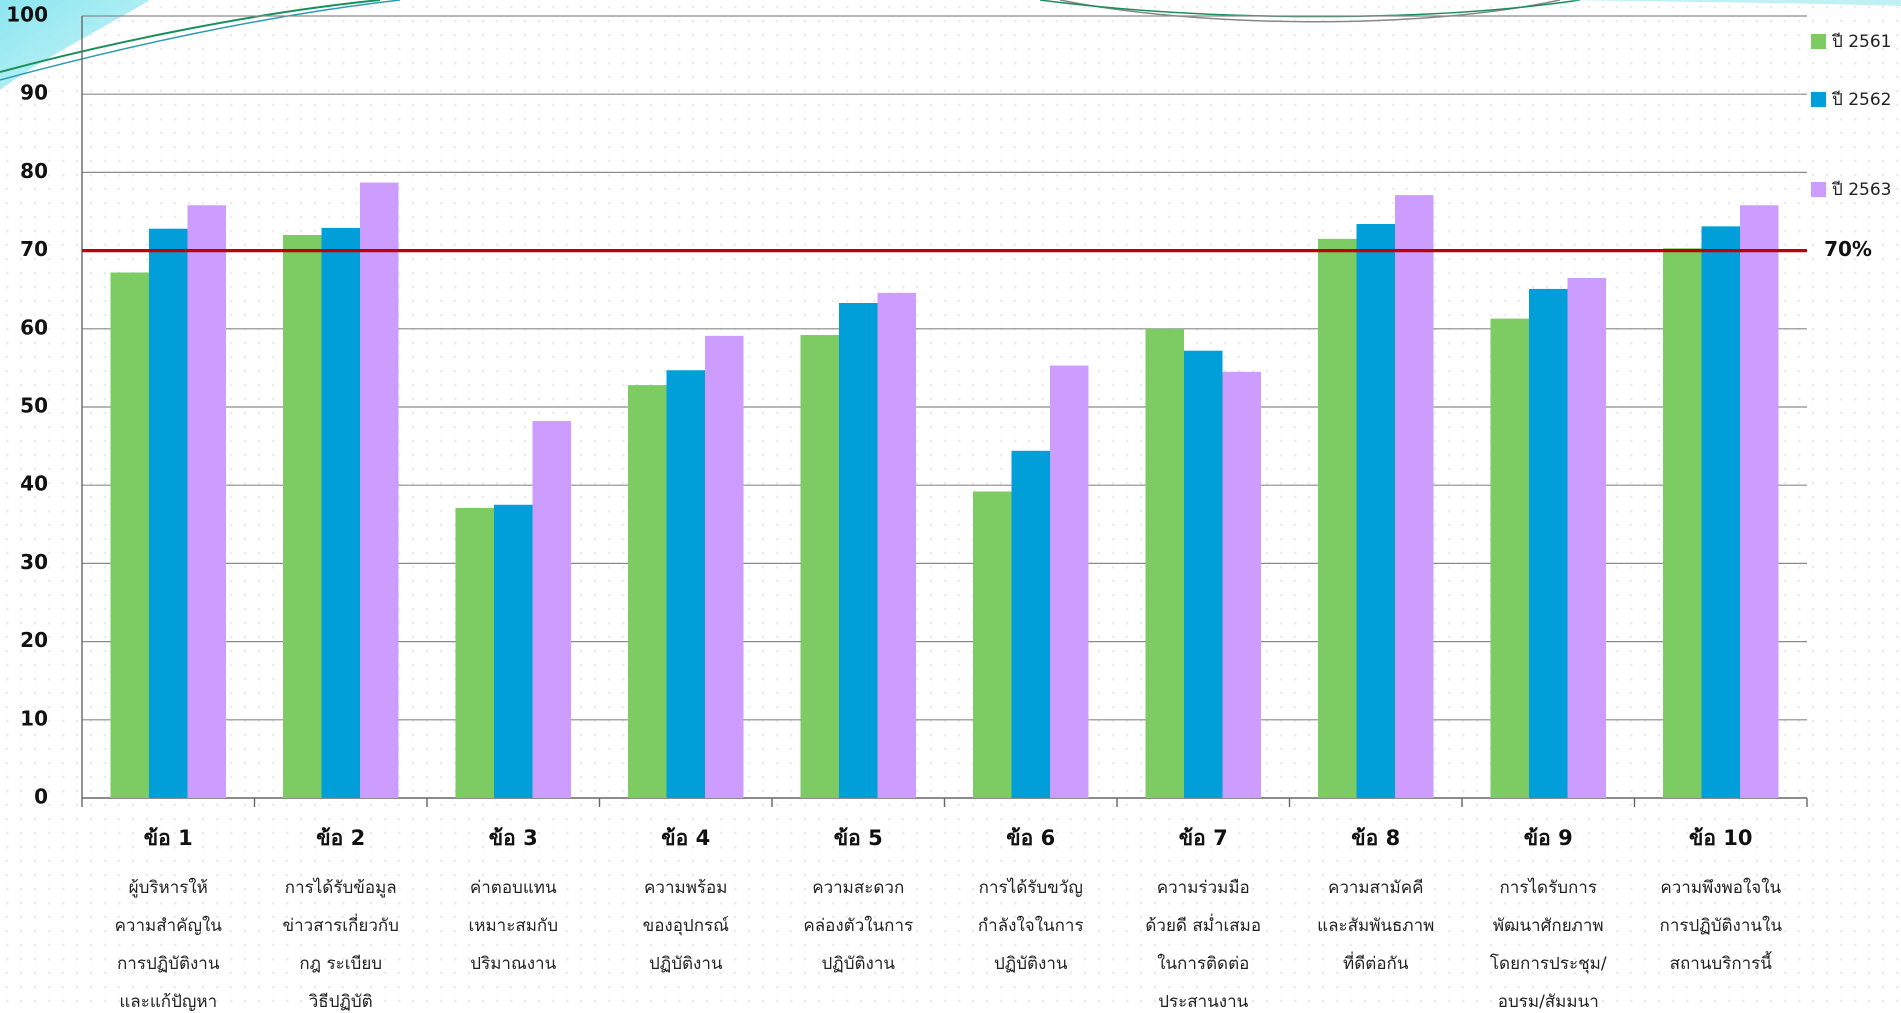  What do you see at coordinates (1376, 962) in the screenshot?
I see `x-category-description: ที่ดีต่อกัน` at bounding box center [1376, 962].